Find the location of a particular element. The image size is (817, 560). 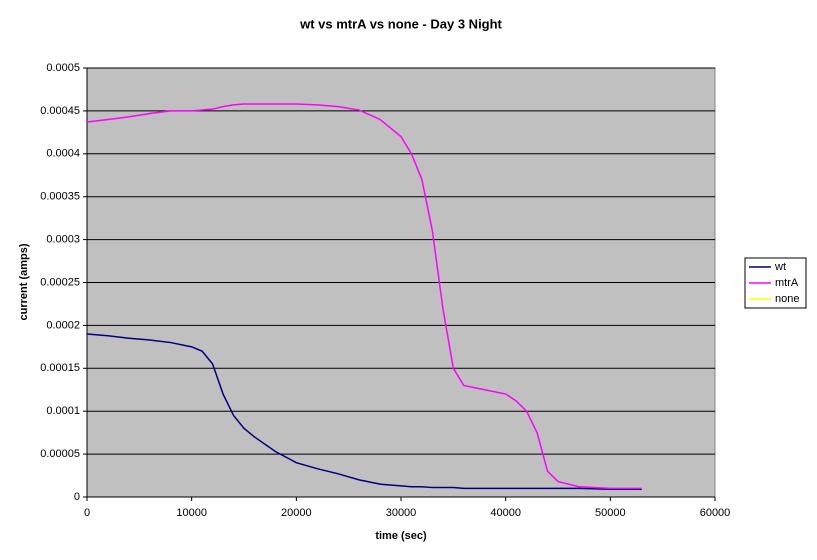

y-tick-label: 0.00035 is located at coordinates (60, 197).